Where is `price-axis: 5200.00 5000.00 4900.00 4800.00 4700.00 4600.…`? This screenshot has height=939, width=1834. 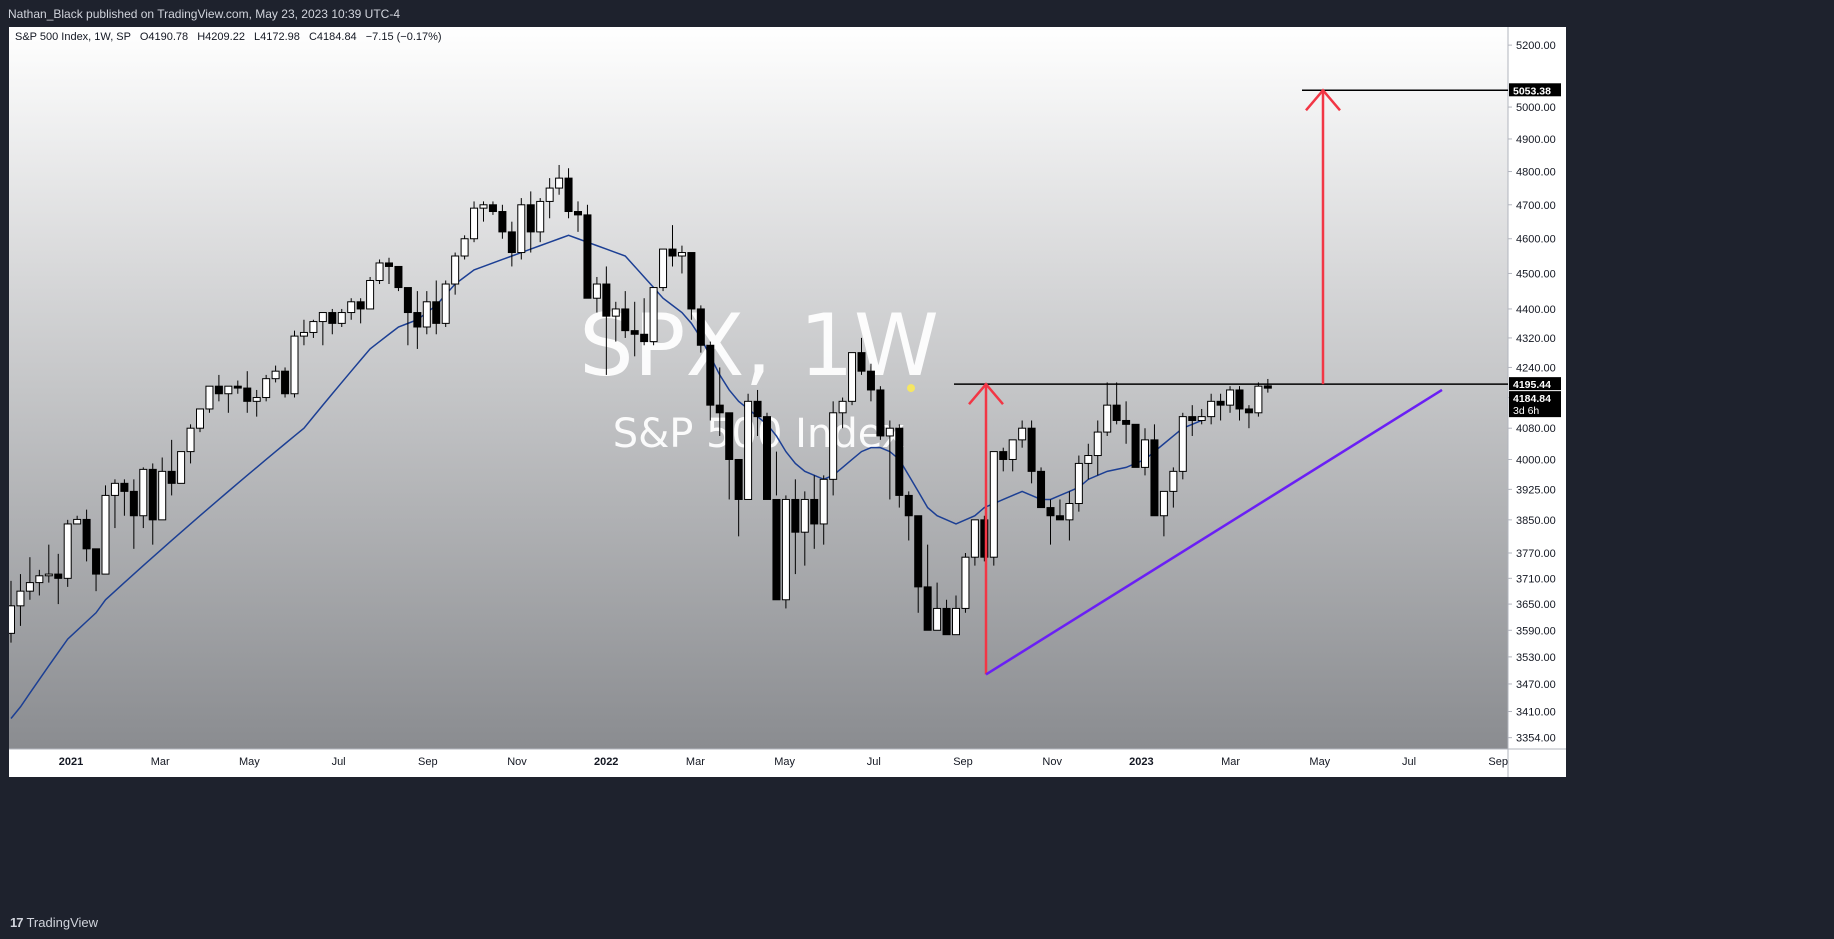 price-axis: 5200.00 5000.00 4900.00 4800.00 4700.00 4600.… is located at coordinates (1532, 392).